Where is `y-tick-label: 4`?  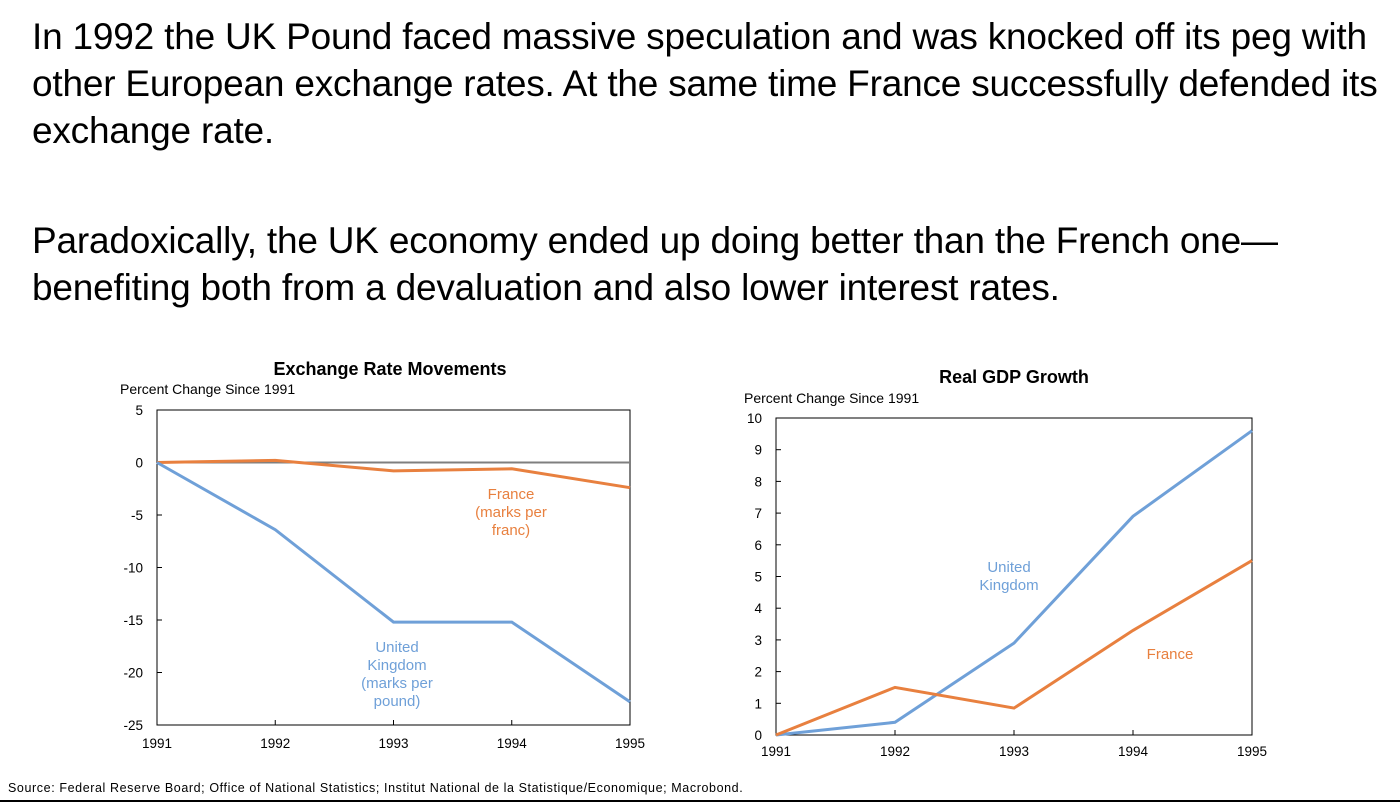 y-tick-label: 4 is located at coordinates (758, 608).